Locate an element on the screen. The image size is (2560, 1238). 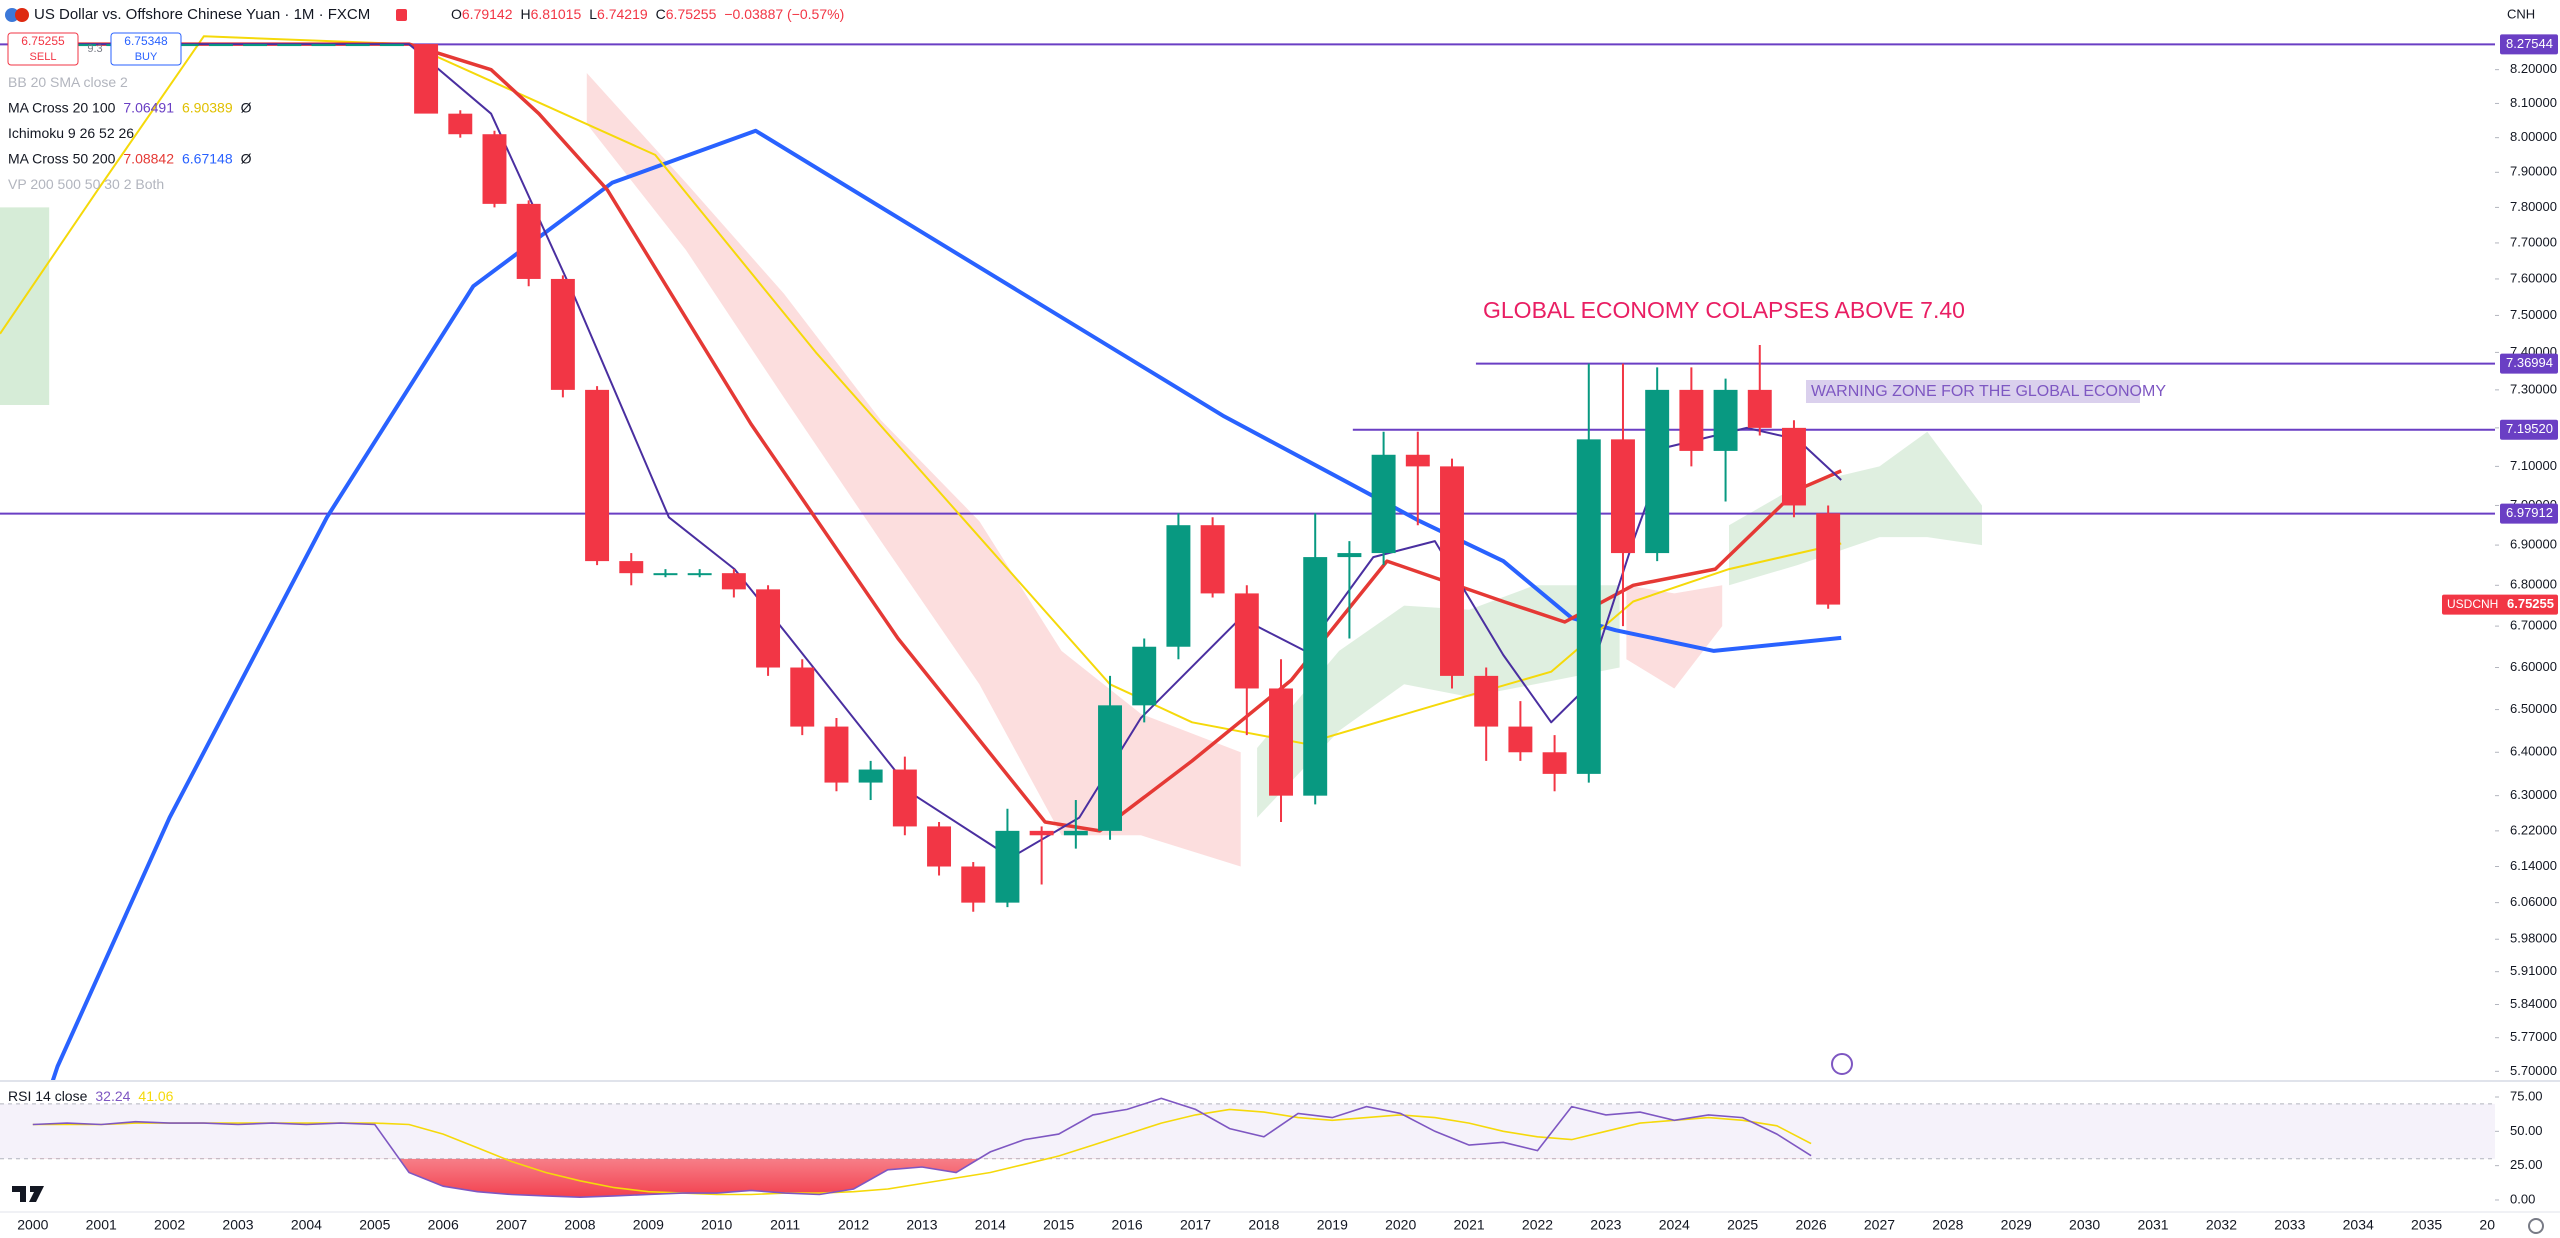
sell-label: SELL is located at coordinates (43, 57).